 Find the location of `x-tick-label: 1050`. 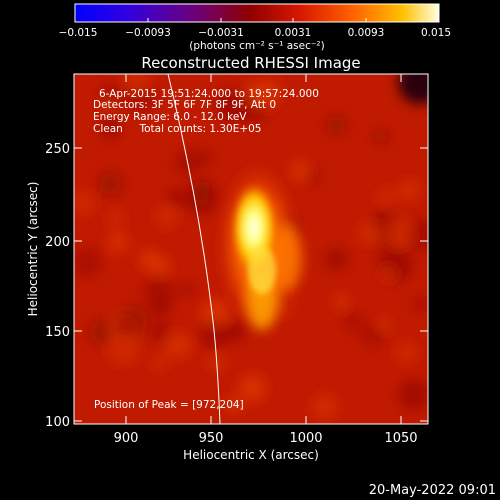

x-tick-label: 1050 is located at coordinates (400, 438).